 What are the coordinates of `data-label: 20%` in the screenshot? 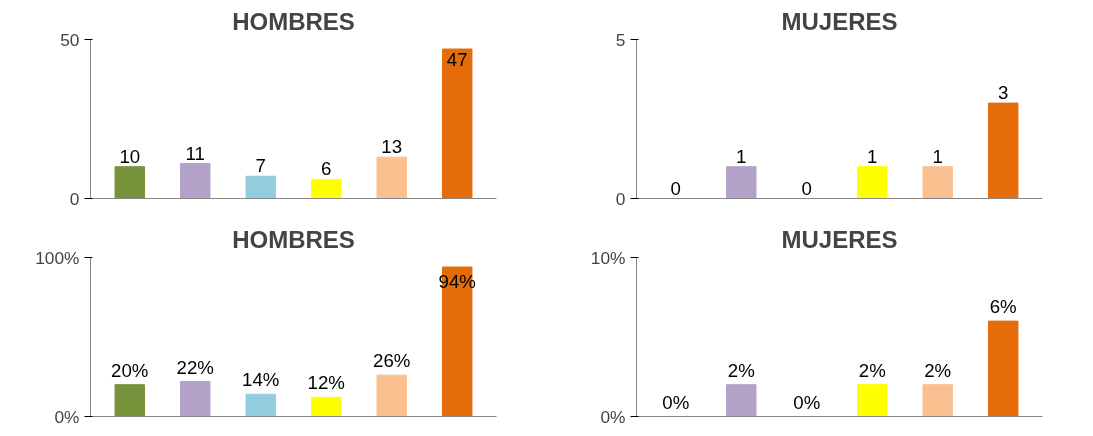 It's located at (130, 370).